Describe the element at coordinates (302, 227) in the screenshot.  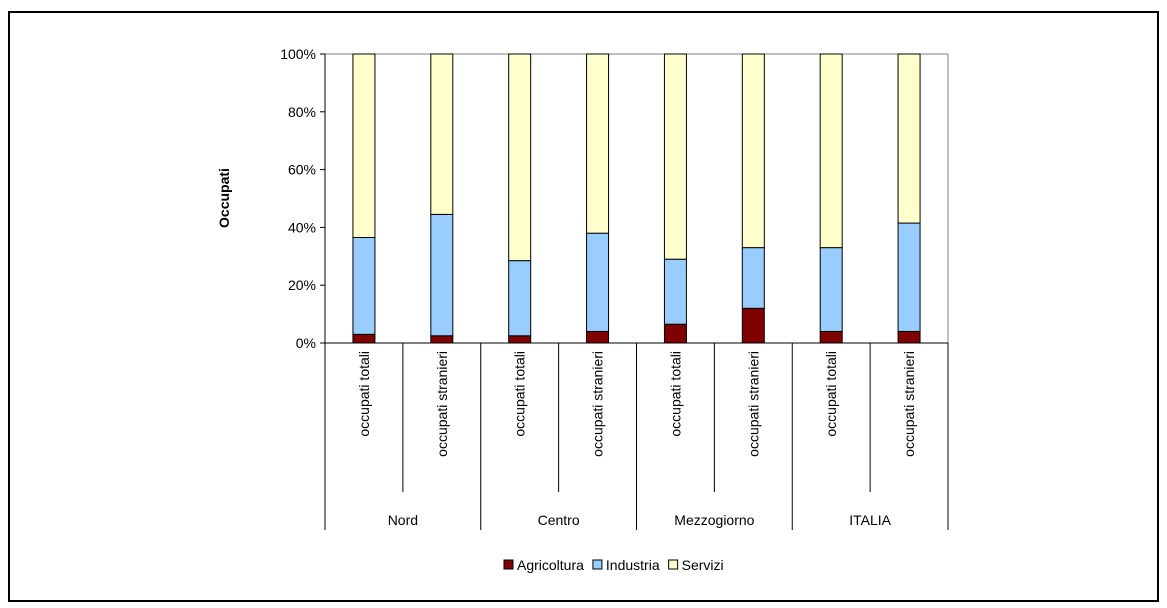
I see `y-tick-label: 40%` at that location.